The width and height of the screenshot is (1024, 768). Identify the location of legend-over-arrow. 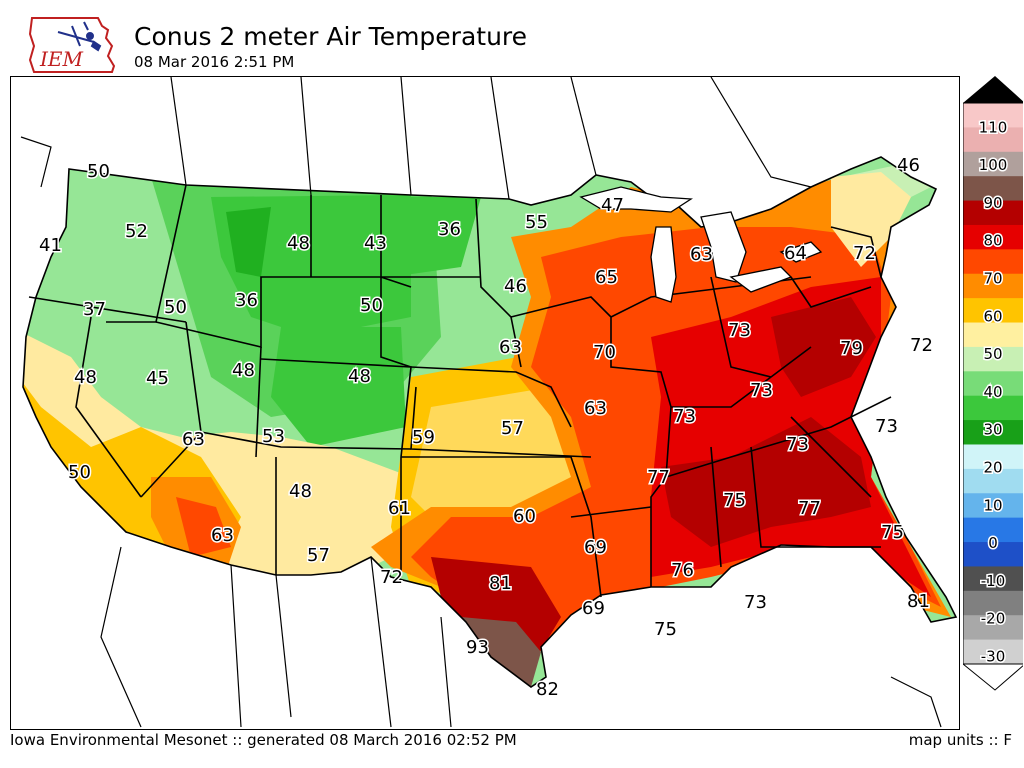
(993, 89).